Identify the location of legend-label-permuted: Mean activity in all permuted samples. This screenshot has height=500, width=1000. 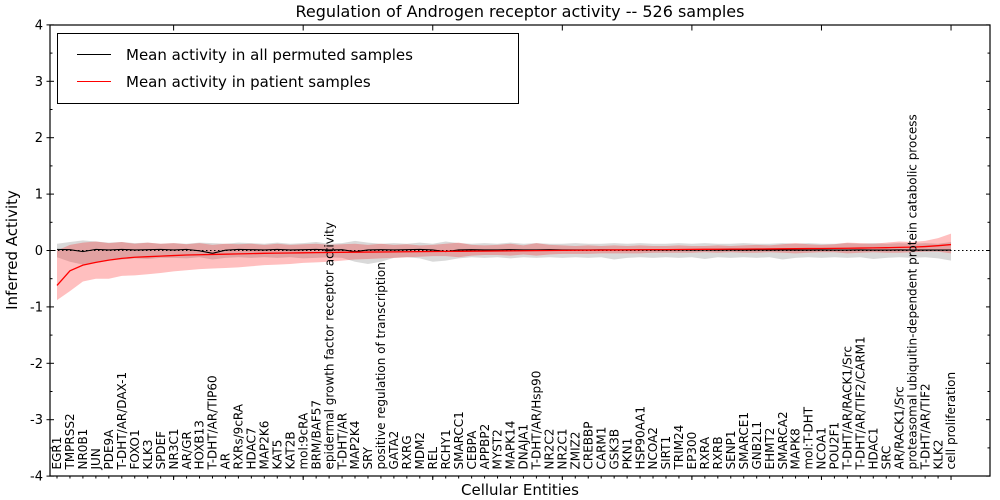
(269, 54).